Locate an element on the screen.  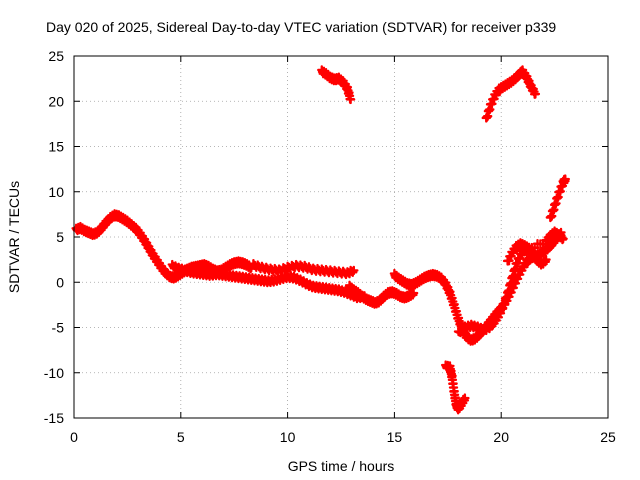
y-tick-label: 25 is located at coordinates (56, 56).